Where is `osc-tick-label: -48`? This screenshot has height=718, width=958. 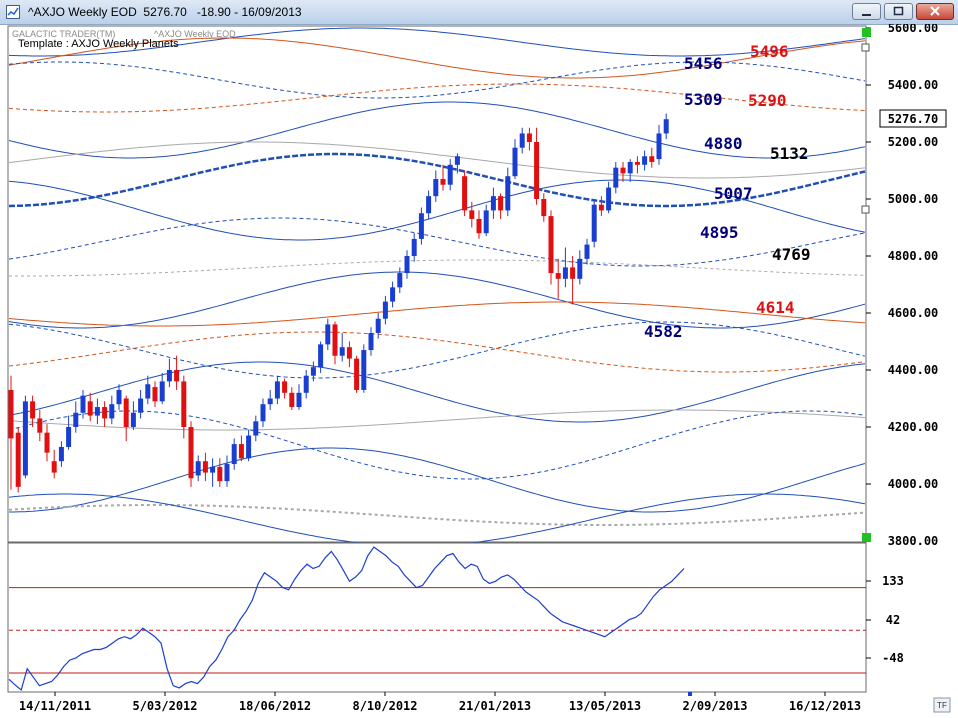
osc-tick-label: -48 is located at coordinates (893, 658).